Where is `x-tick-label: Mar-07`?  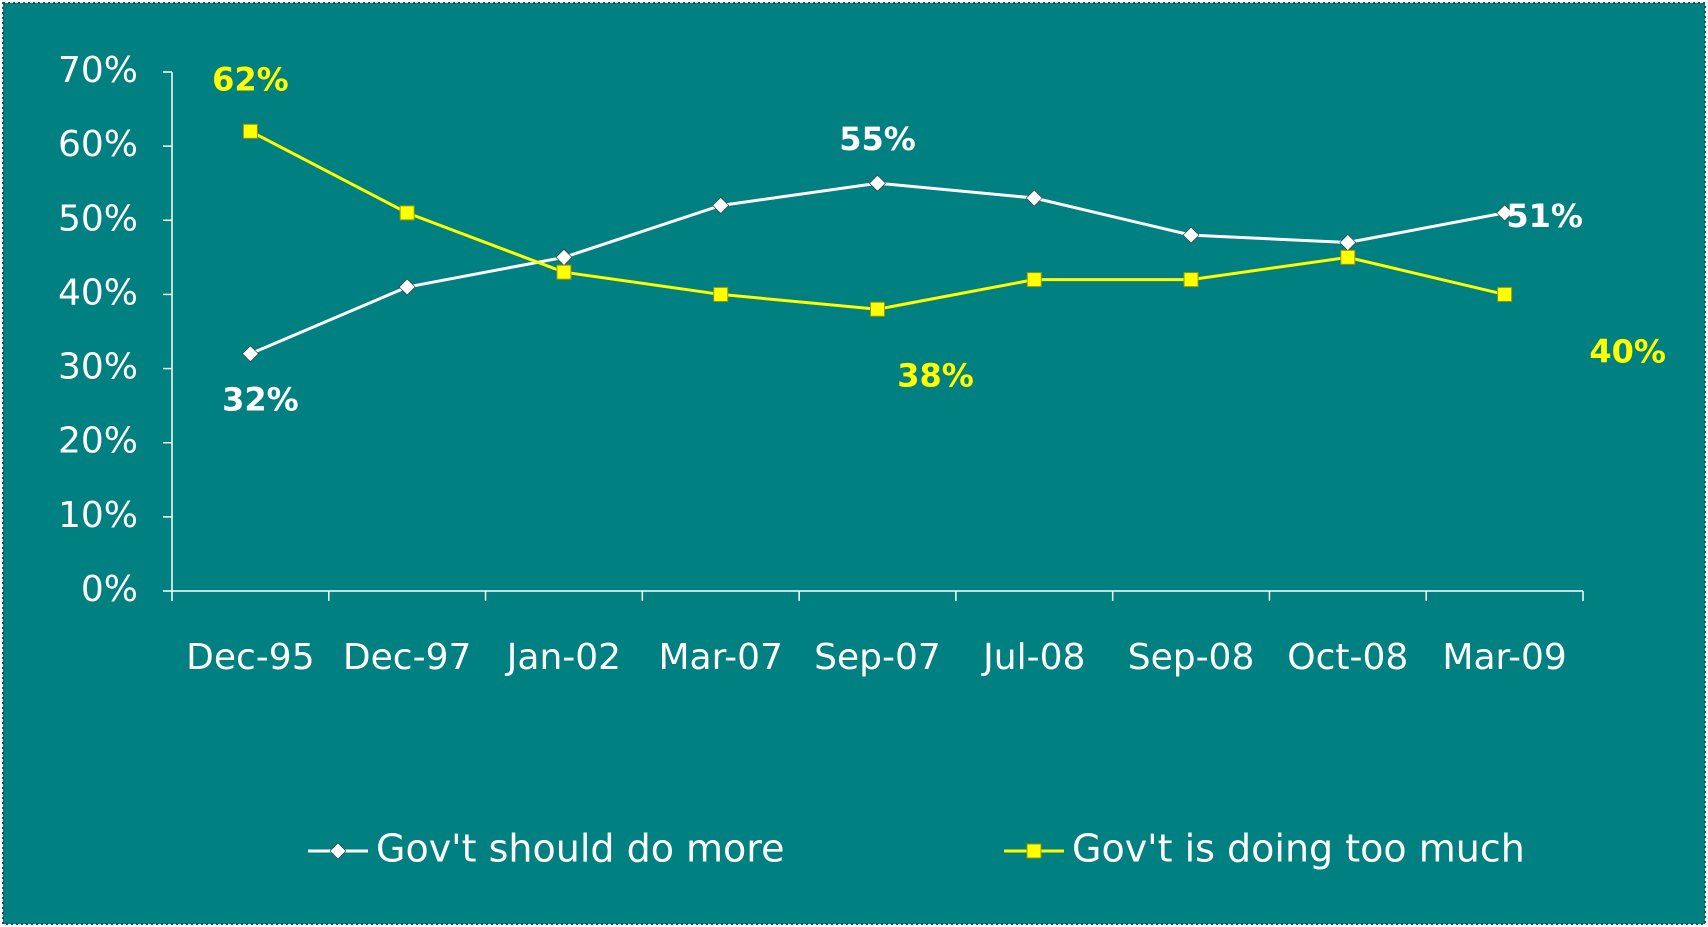 x-tick-label: Mar-07 is located at coordinates (721, 657).